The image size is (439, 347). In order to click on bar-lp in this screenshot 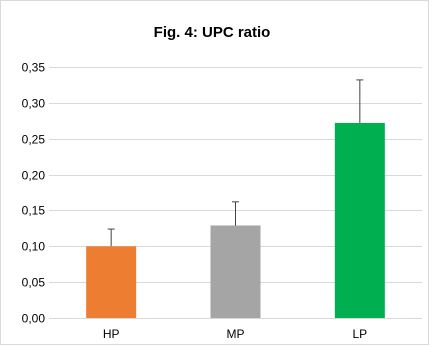, I will do `click(359, 220)`.